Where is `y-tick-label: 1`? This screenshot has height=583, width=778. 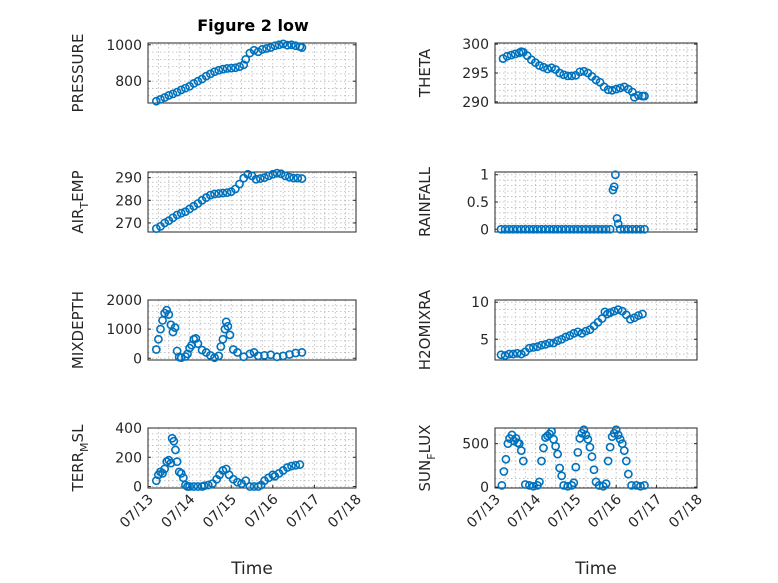
y-tick-label: 1 is located at coordinates (484, 176).